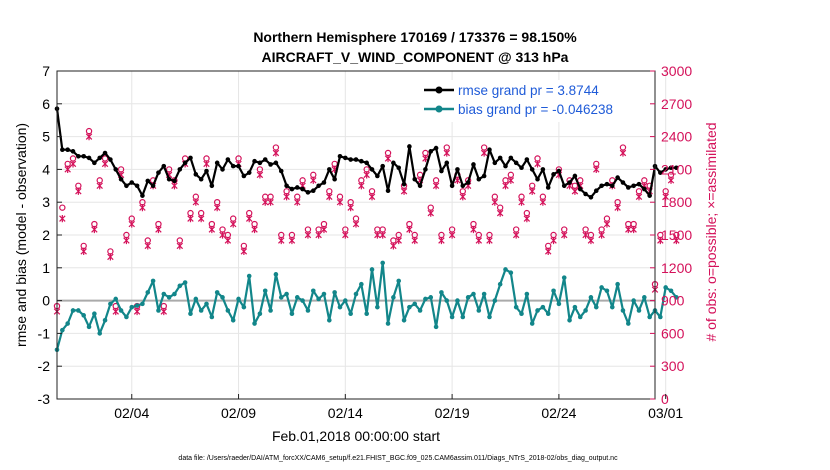  I want to click on right-tick-label: 2400, so click(676, 137).